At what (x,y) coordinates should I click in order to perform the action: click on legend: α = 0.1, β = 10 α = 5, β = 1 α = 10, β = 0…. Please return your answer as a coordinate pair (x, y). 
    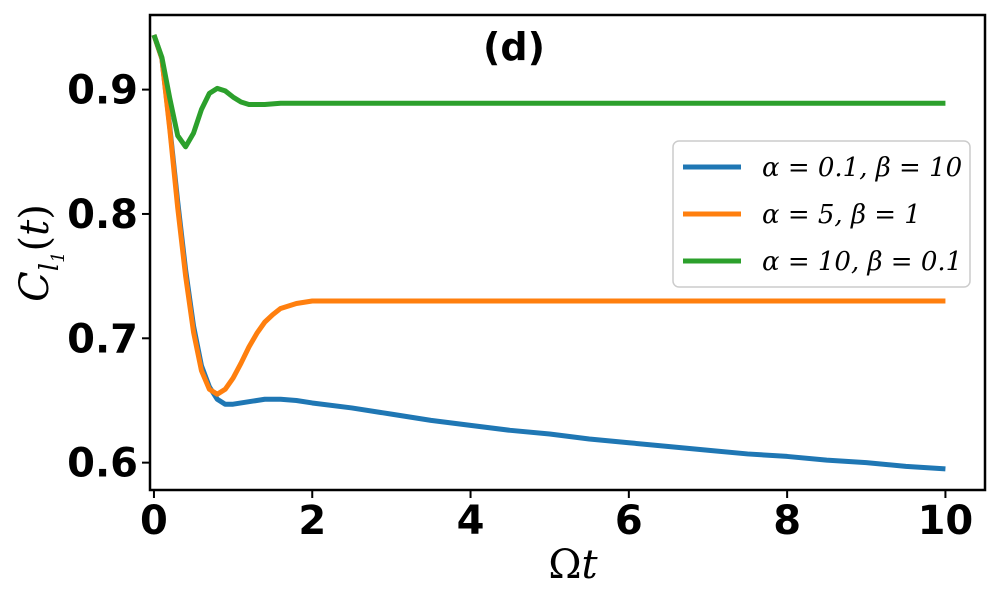
    Looking at the image, I should click on (821, 214).